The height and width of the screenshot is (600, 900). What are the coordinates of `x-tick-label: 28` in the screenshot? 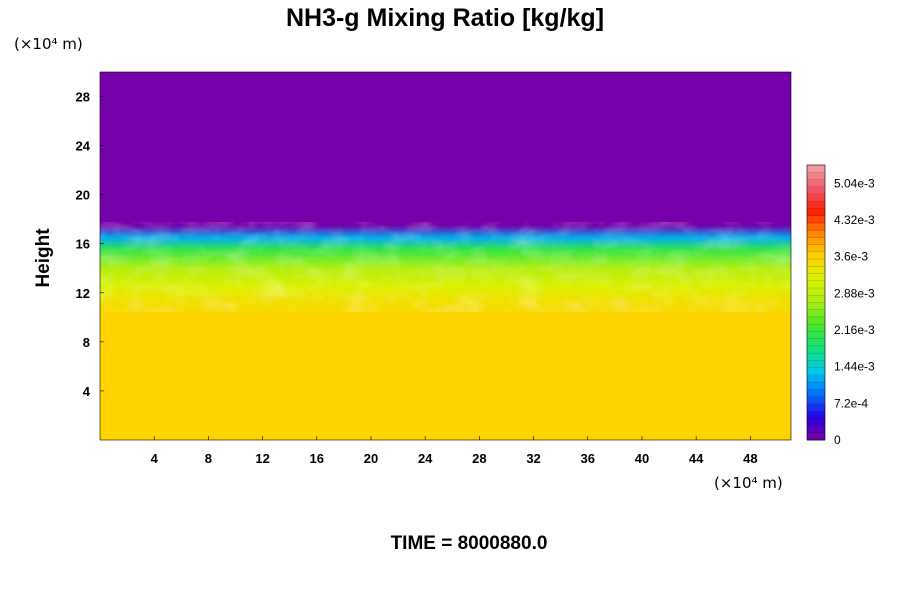 It's located at (479, 458).